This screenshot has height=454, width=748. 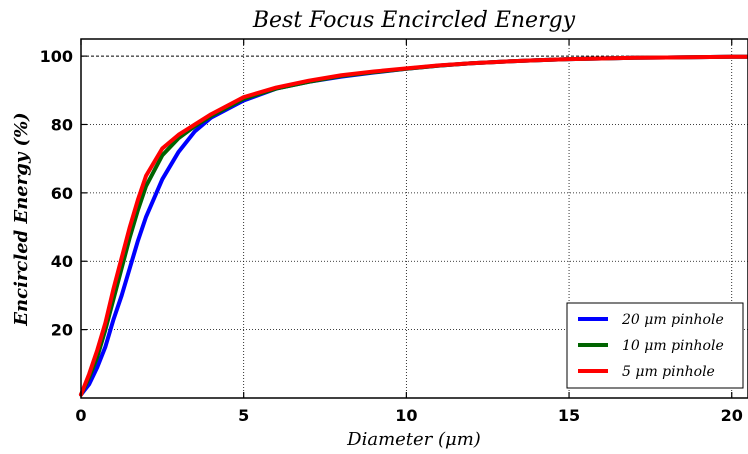 What do you see at coordinates (243, 415) in the screenshot?
I see `x-tick-label: 5` at bounding box center [243, 415].